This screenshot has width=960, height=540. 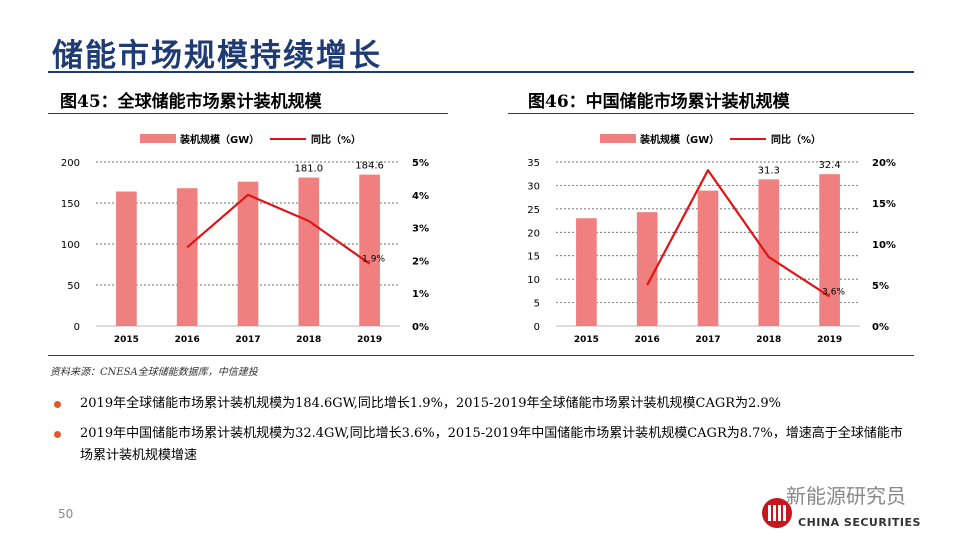 I want to click on y-left-tick-label: 20, so click(x=533, y=233).